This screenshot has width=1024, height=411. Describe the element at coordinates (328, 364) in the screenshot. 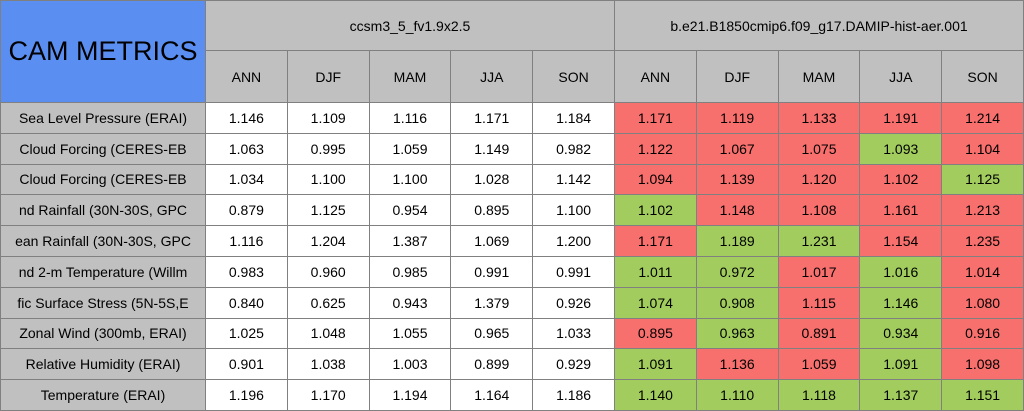

I see `value-cell: 1.038` at that location.